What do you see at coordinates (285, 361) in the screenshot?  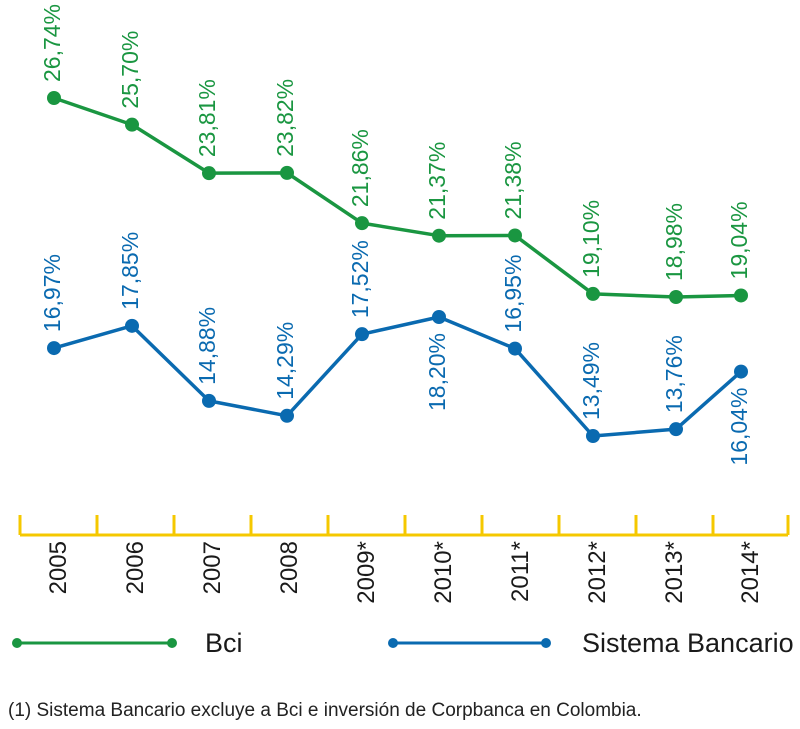 I see `data-label: 14,29%` at bounding box center [285, 361].